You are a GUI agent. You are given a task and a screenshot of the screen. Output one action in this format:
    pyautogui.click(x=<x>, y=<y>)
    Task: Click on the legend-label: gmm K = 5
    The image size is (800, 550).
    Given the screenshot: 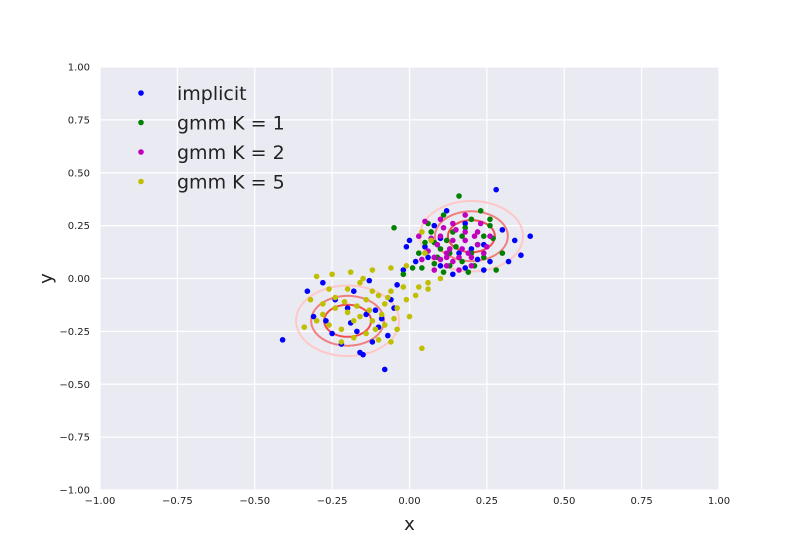 What is the action you would take?
    pyautogui.click(x=231, y=183)
    